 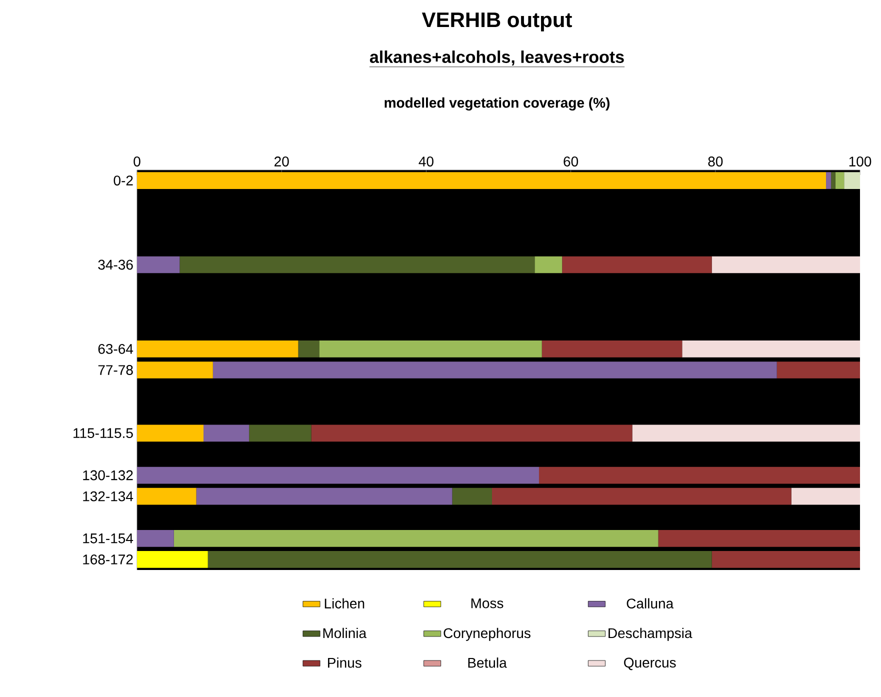 I want to click on x-tick-label: 0, so click(x=137, y=161).